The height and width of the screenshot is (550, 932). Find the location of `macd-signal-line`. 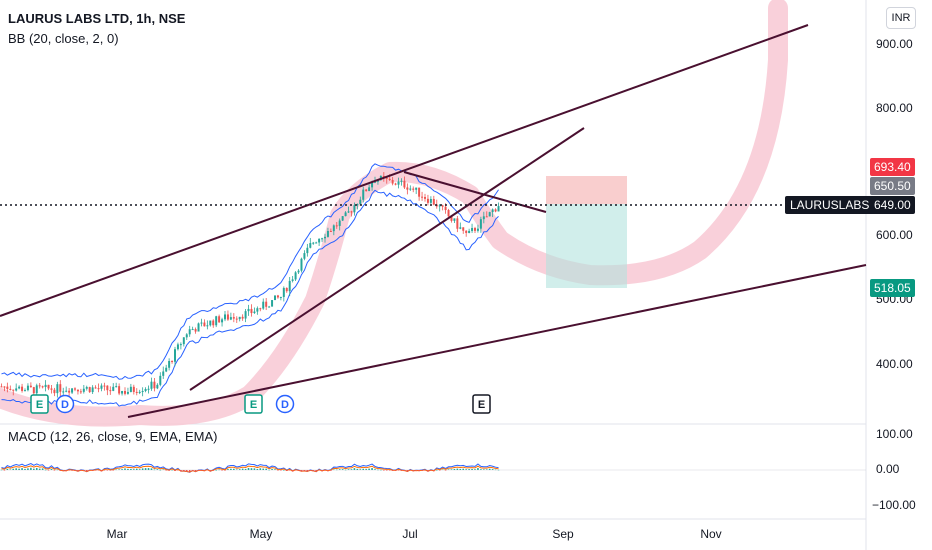

macd-signal-line is located at coordinates (250, 469).